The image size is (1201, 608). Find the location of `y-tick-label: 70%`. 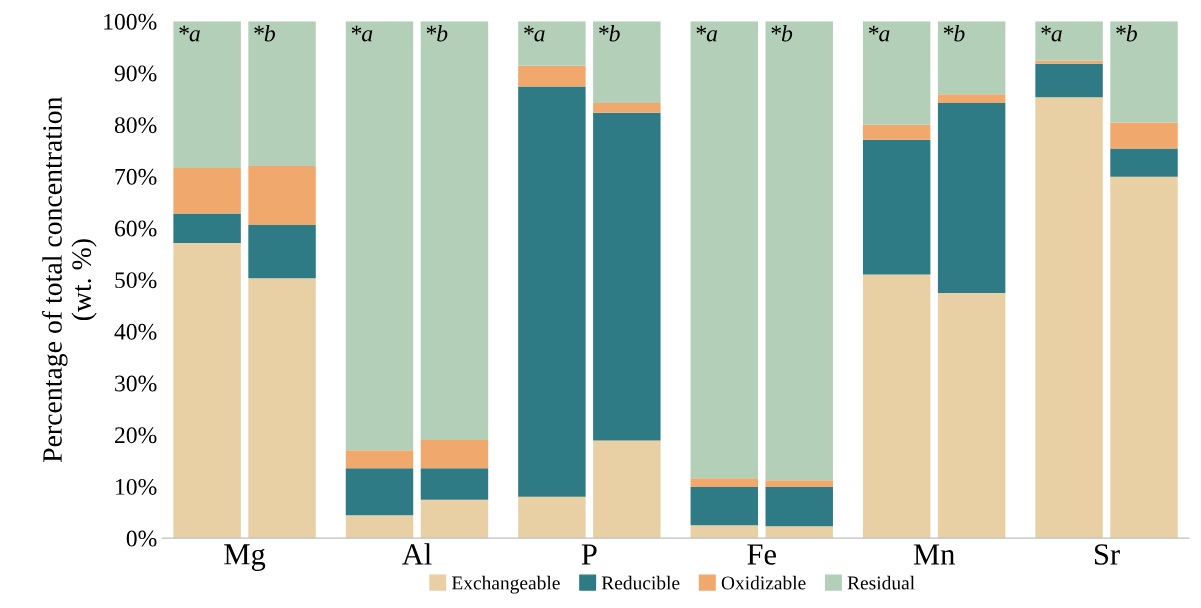

y-tick-label: 70% is located at coordinates (136, 176).